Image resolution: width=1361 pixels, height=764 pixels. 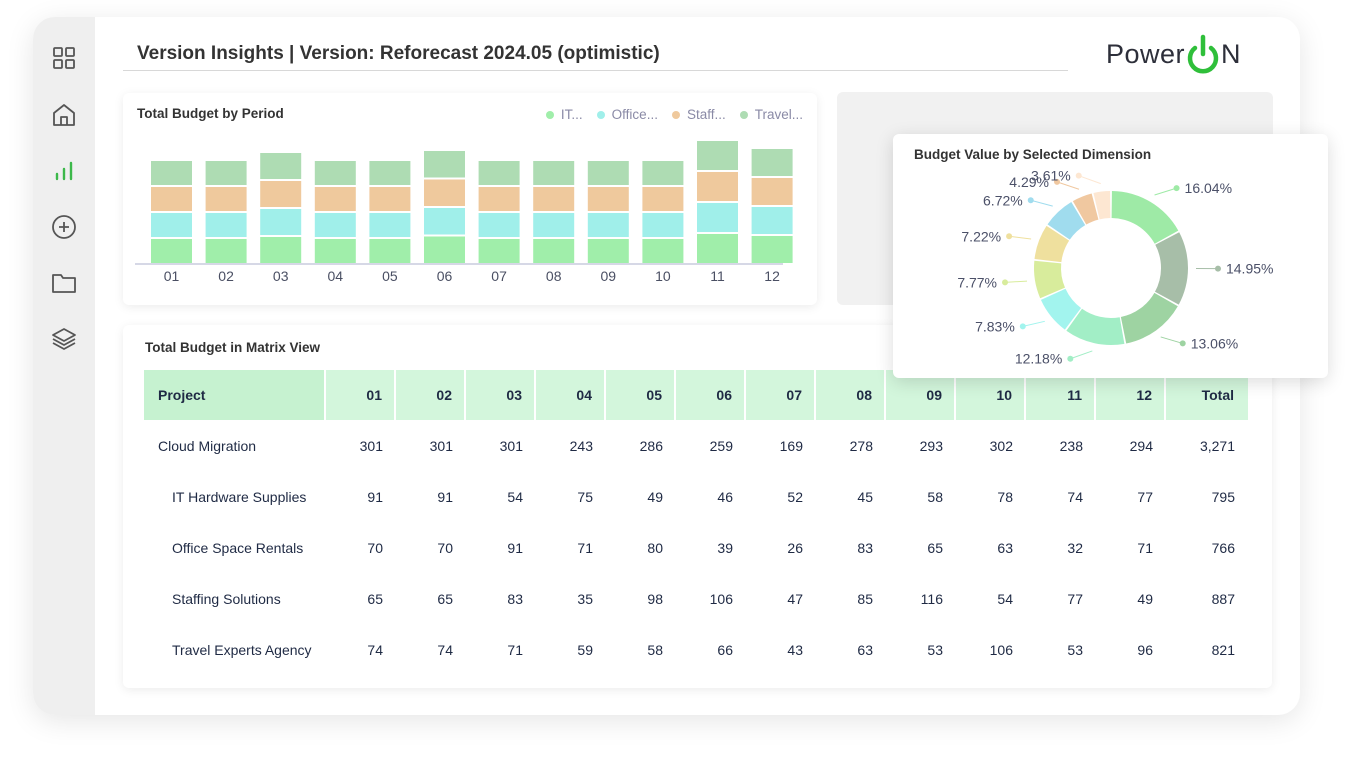 What do you see at coordinates (570, 395) in the screenshot?
I see `column-header: 04` at bounding box center [570, 395].